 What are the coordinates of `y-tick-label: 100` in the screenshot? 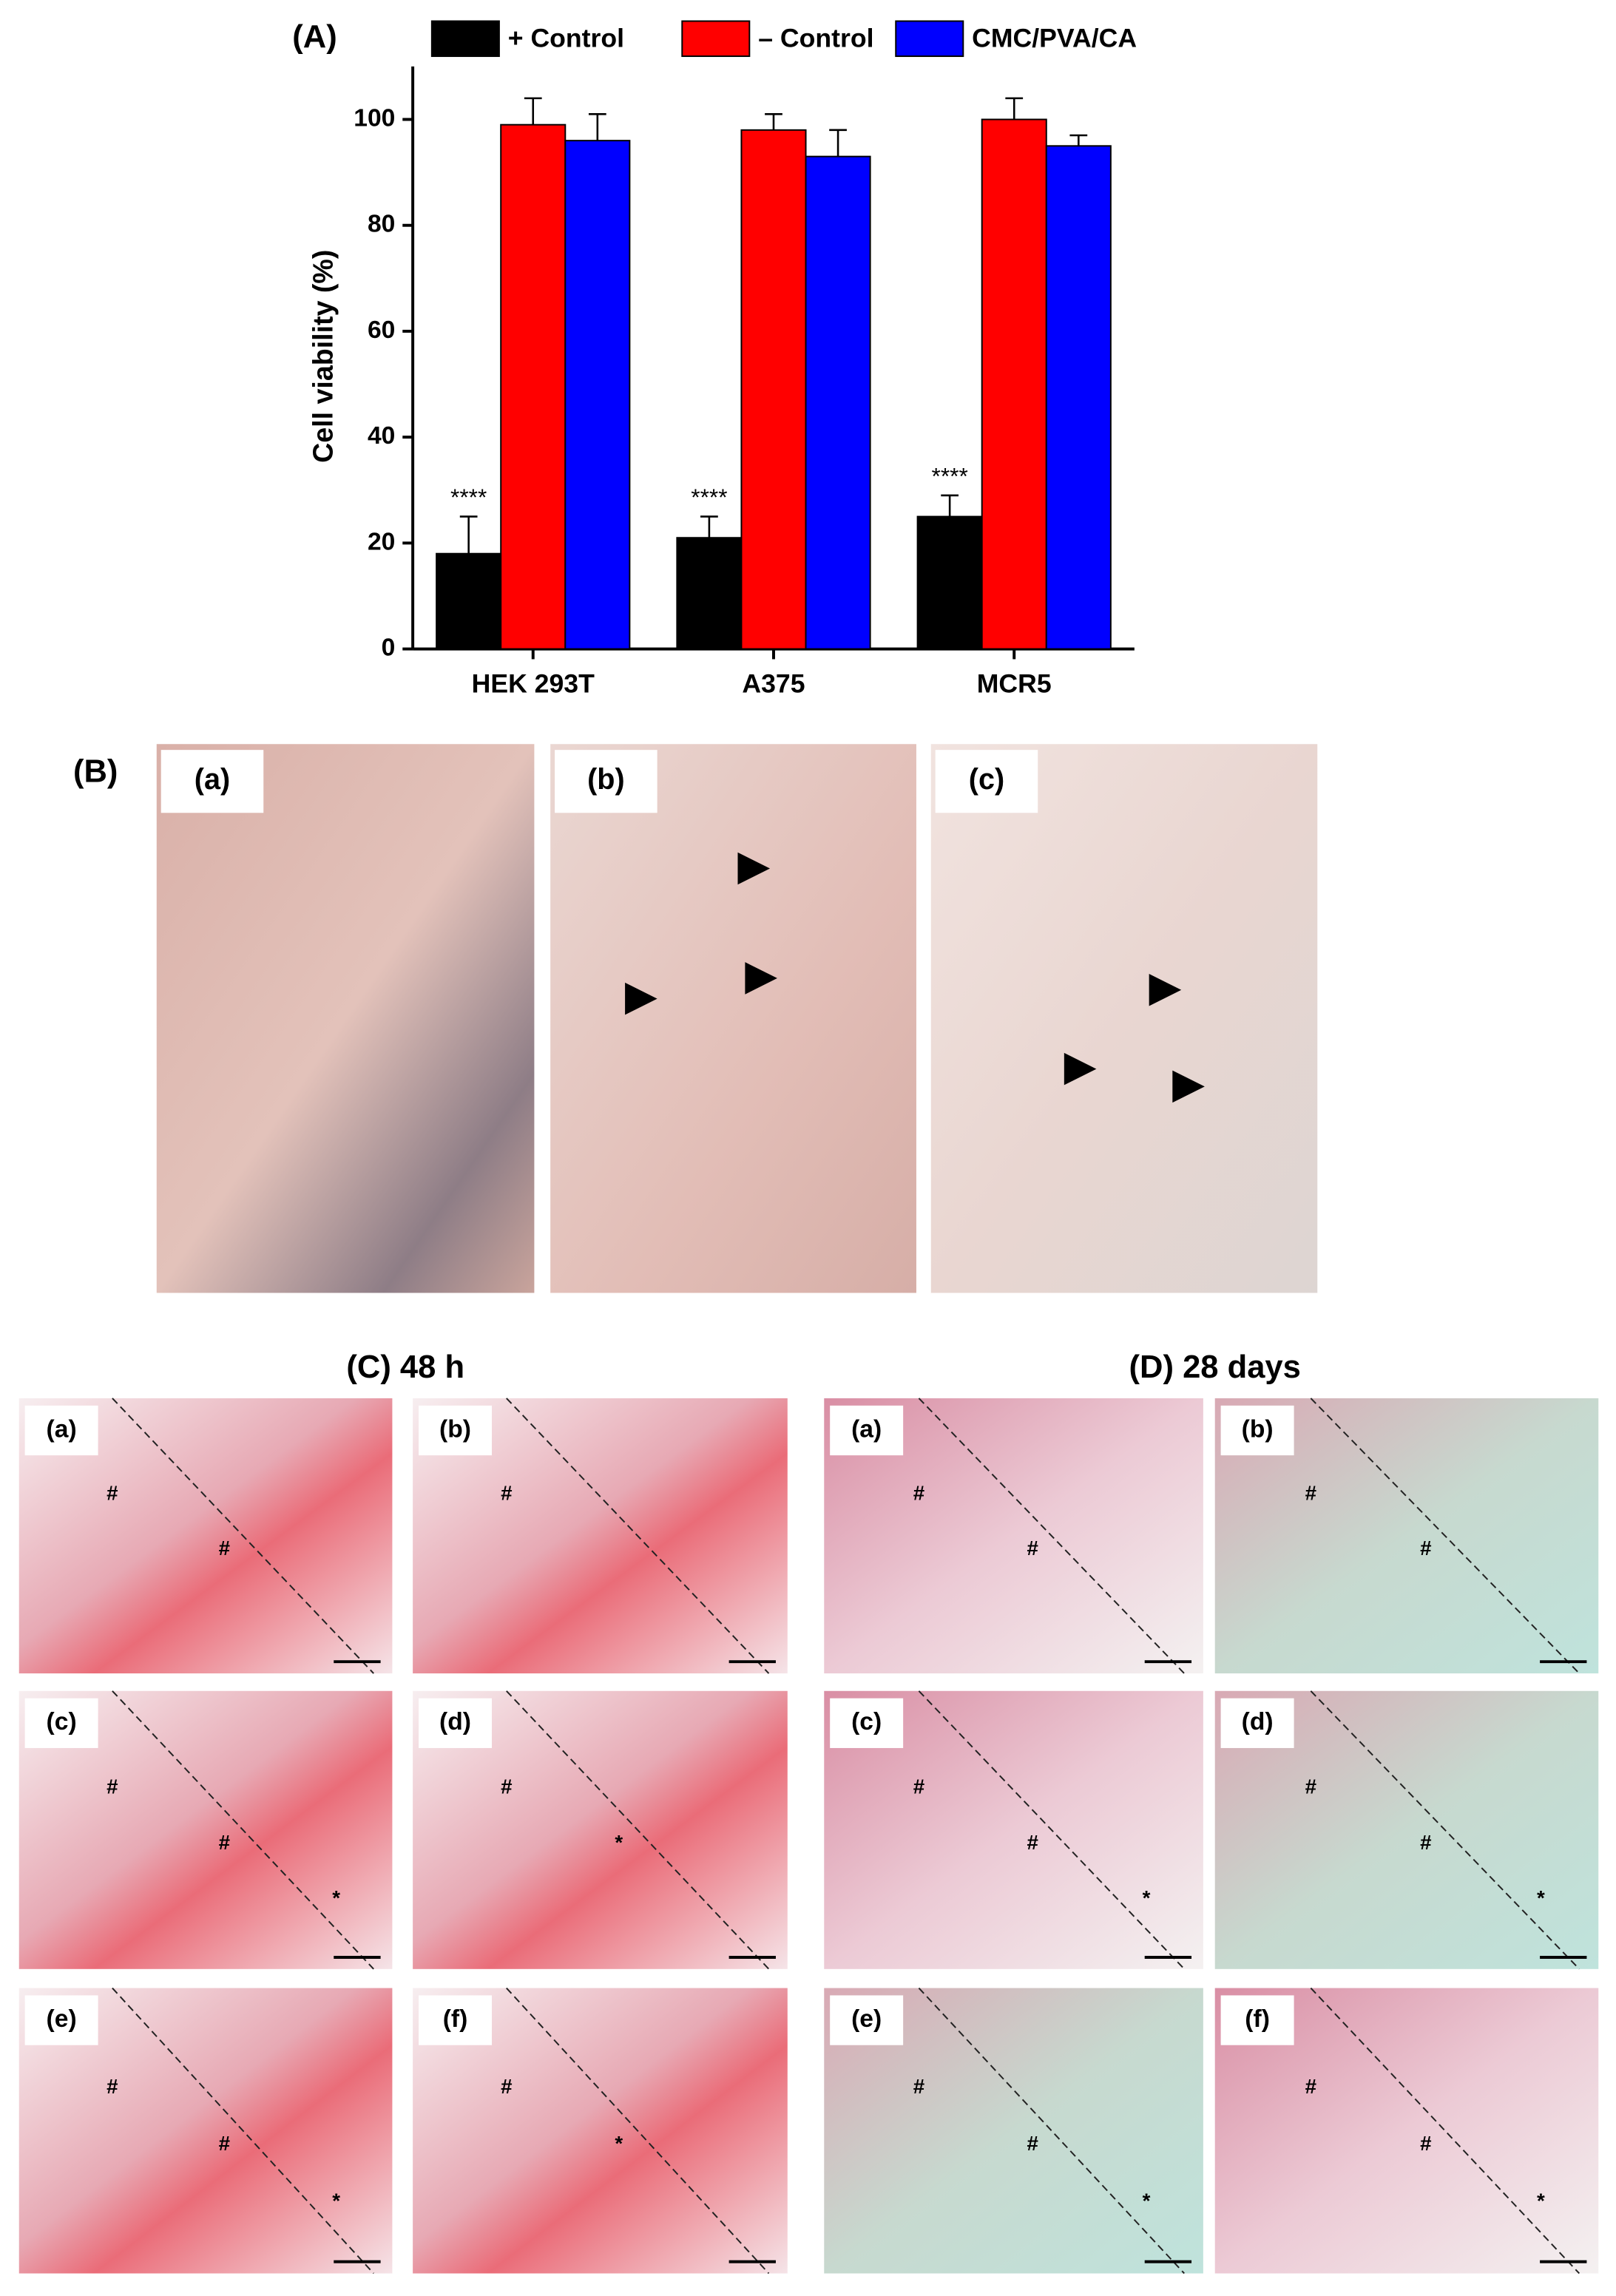 It's located at (374, 118).